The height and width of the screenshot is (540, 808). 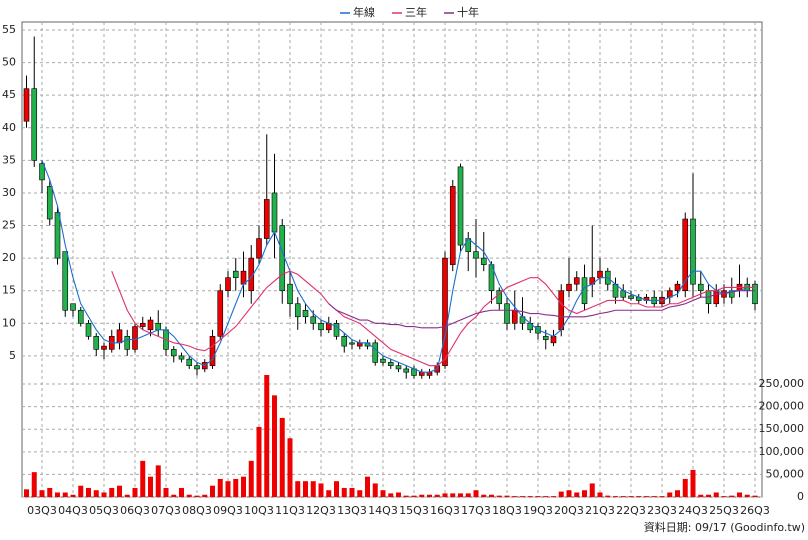 What do you see at coordinates (782, 406) in the screenshot?
I see `y2-tick-label: 200,000` at bounding box center [782, 406].